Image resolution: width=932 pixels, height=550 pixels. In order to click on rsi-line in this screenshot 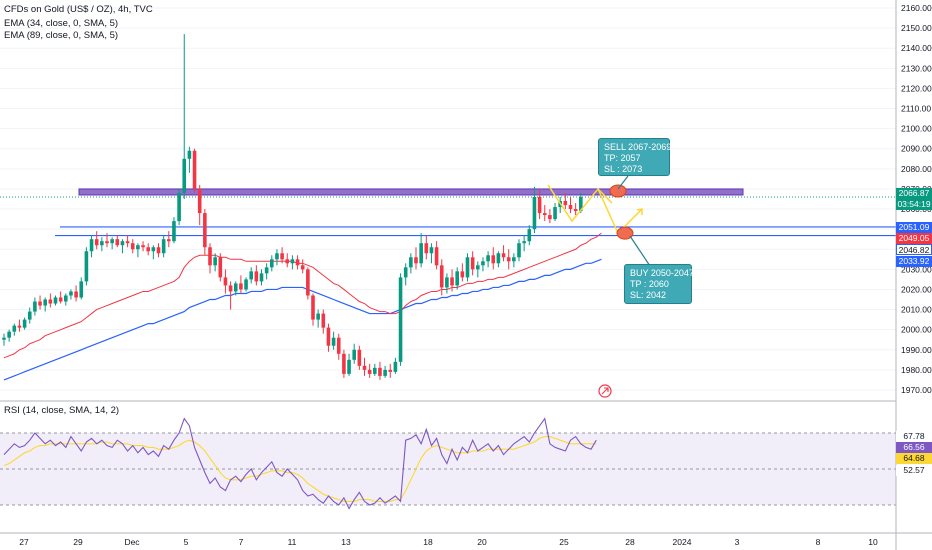, I will do `click(300, 463)`.